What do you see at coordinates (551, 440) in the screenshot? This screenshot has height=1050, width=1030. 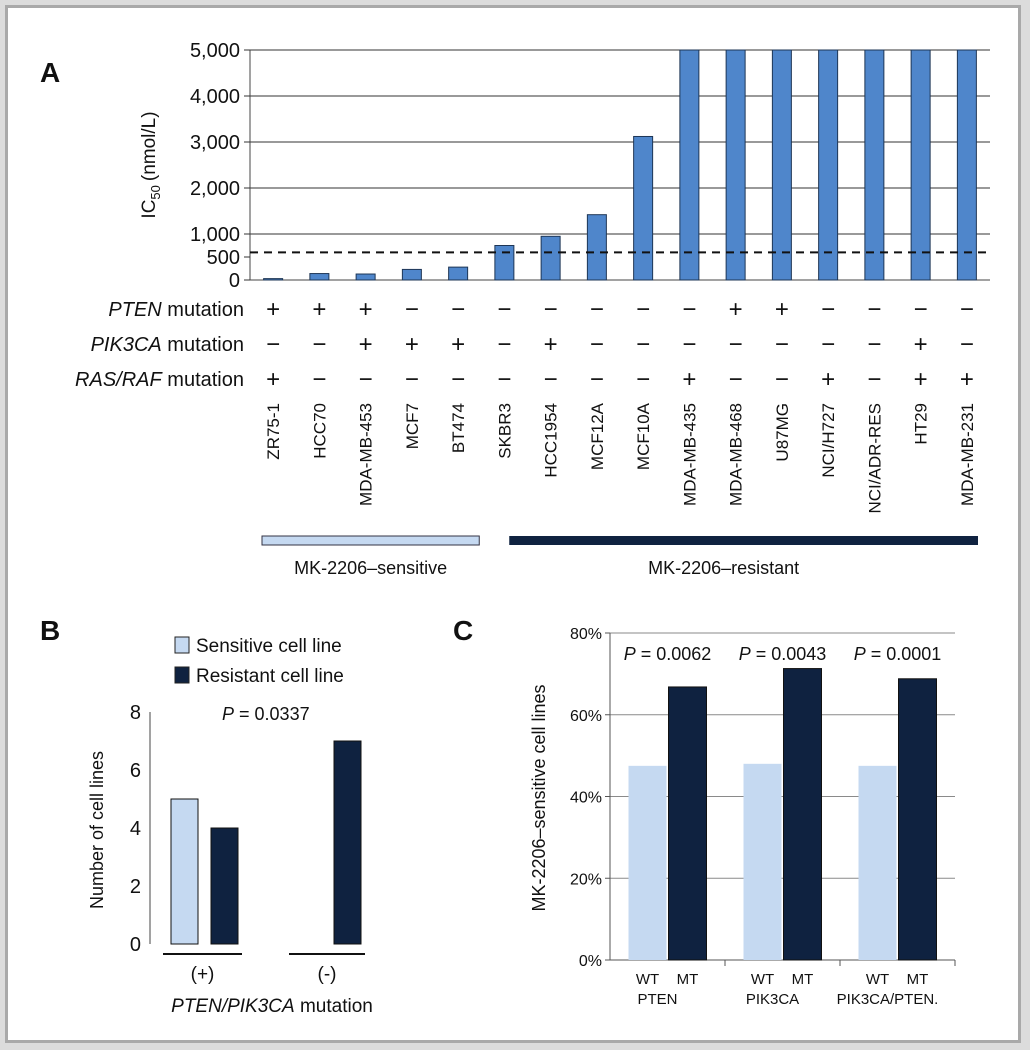 I see `panel-a-cell-line-label: HCC1954` at bounding box center [551, 440].